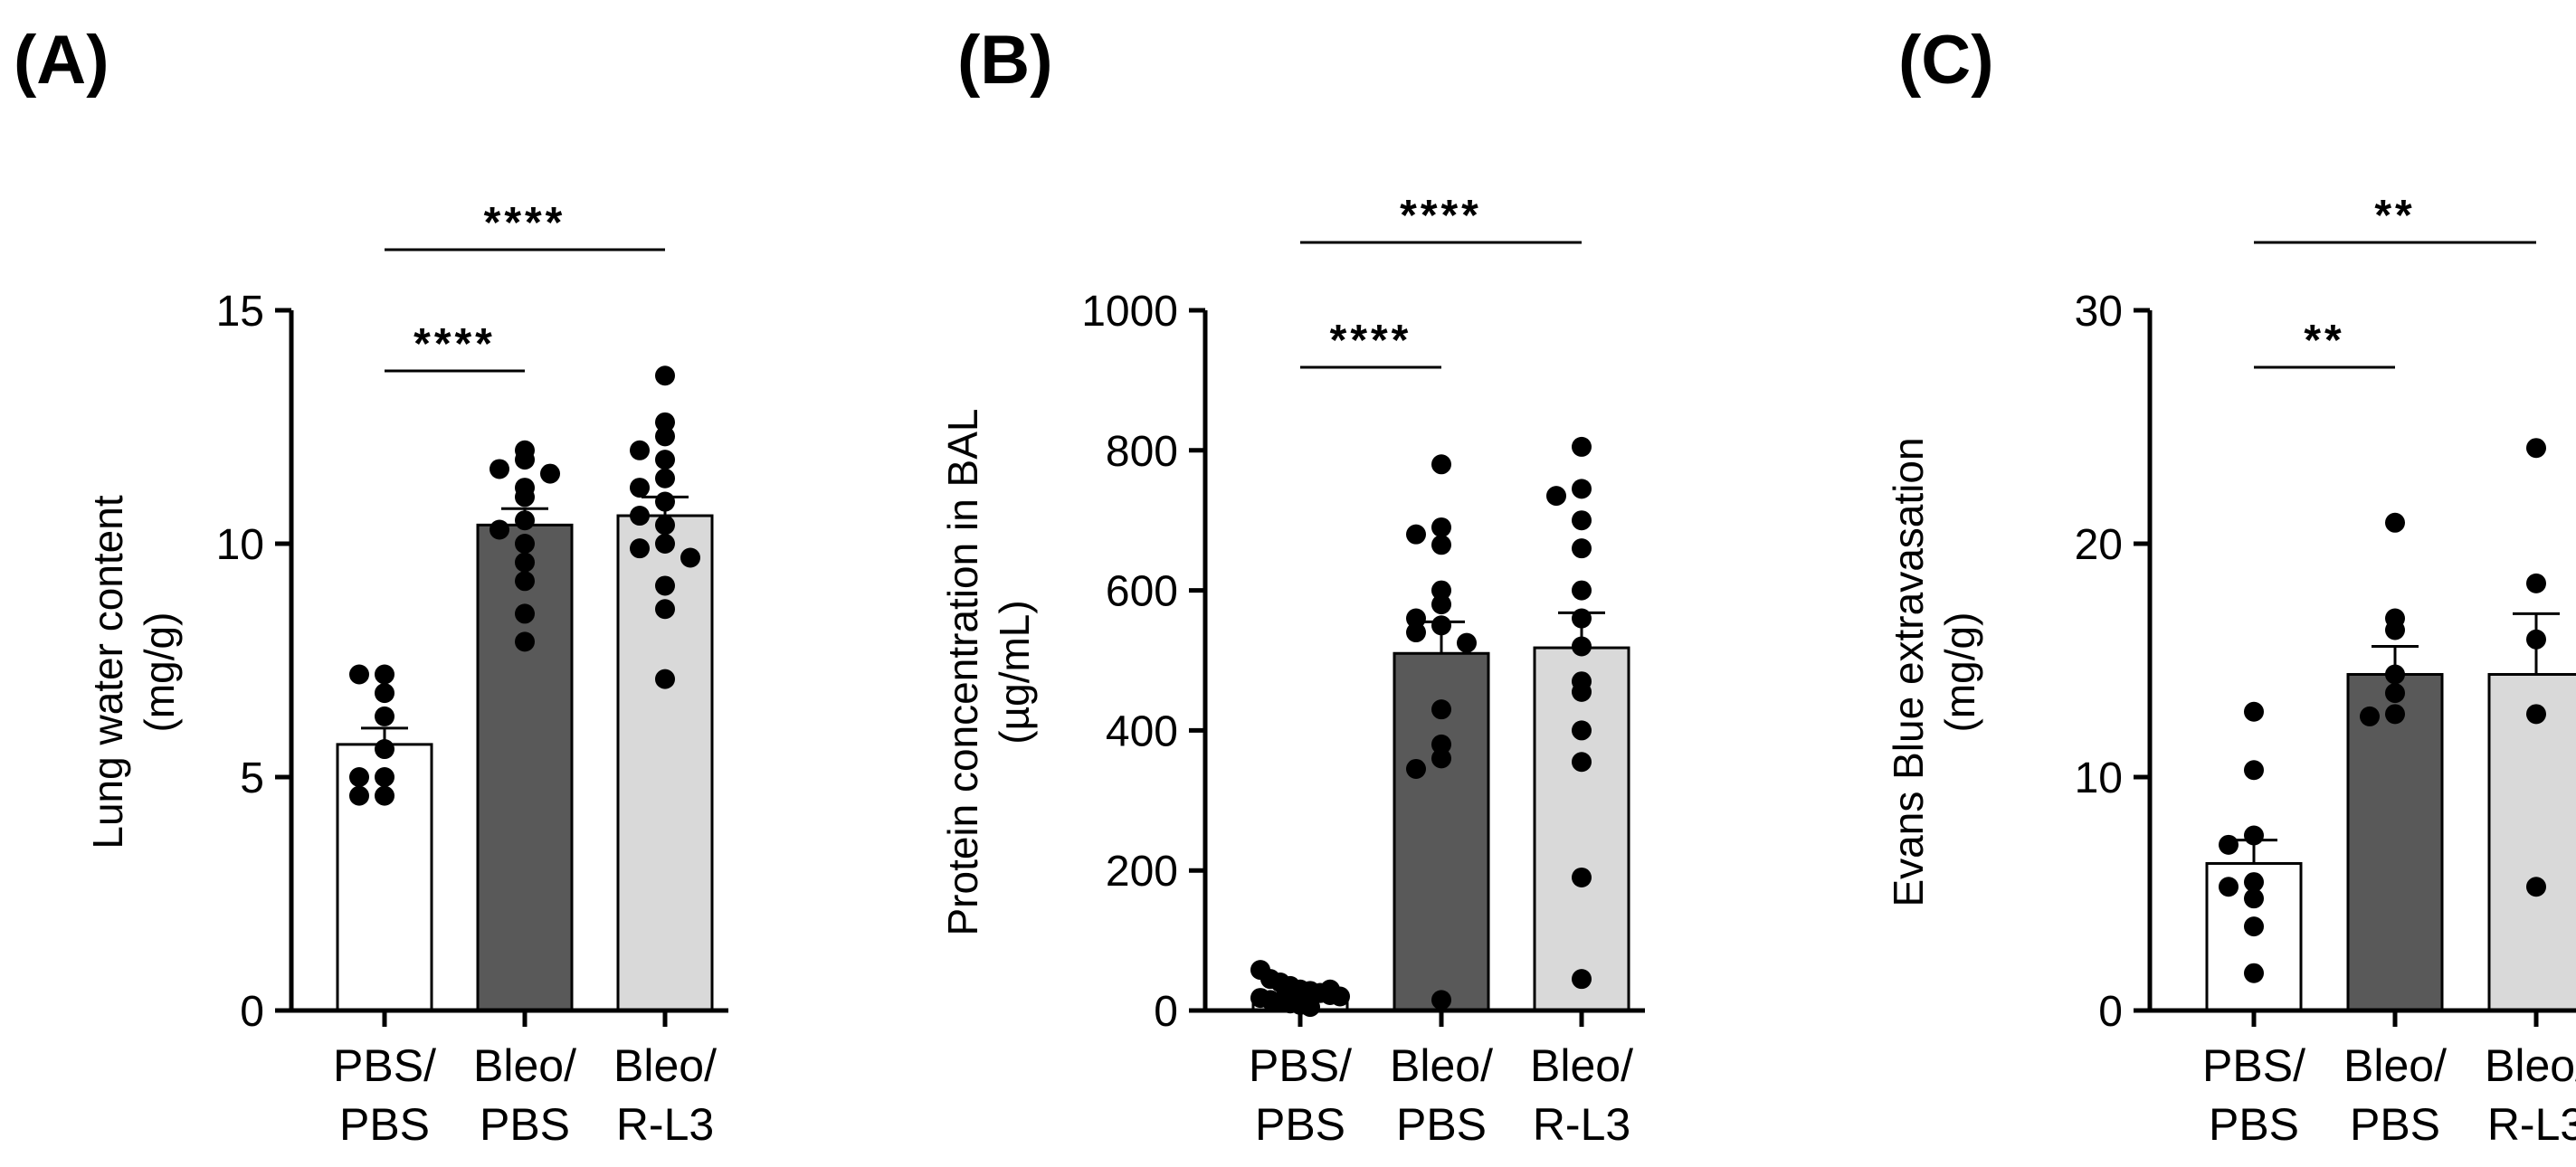 The width and height of the screenshot is (2576, 1167). What do you see at coordinates (962, 672) in the screenshot?
I see `panel-b-ylabel-line1: Protein concentration in BAL` at bounding box center [962, 672].